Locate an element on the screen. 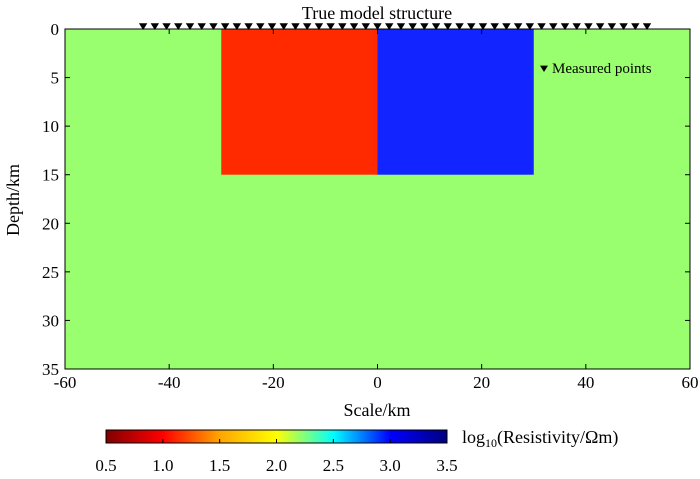  x-tick-label: 40 is located at coordinates (585, 382).